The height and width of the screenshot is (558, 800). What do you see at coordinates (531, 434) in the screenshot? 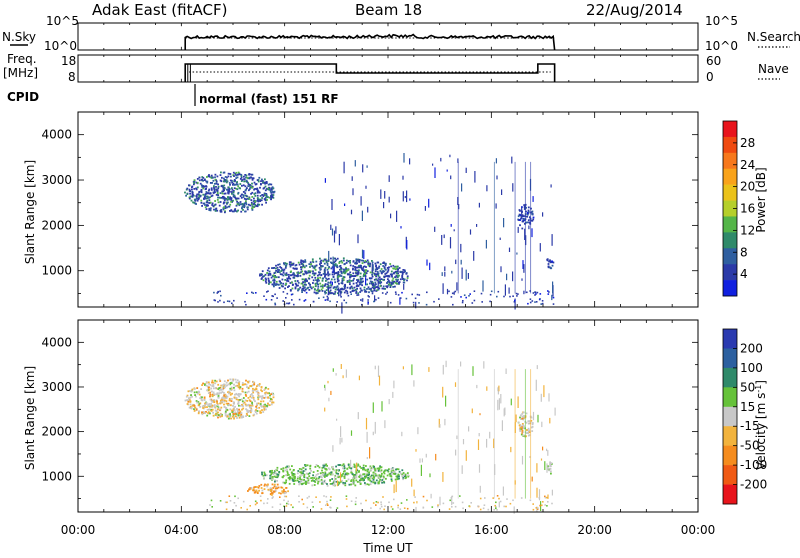
I see `range-streak` at bounding box center [531, 434].